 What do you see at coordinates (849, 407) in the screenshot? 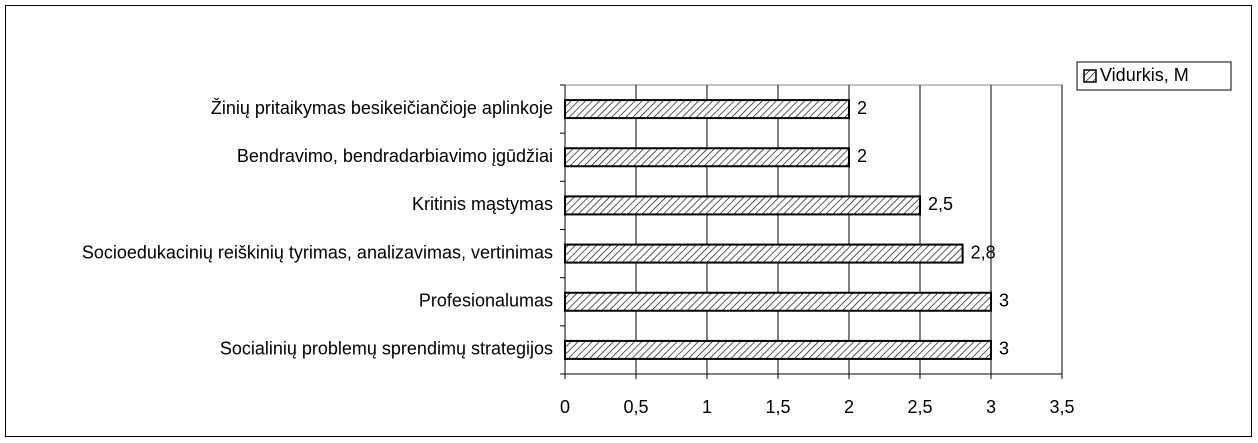
I see `x-tick-label: 2` at bounding box center [849, 407].